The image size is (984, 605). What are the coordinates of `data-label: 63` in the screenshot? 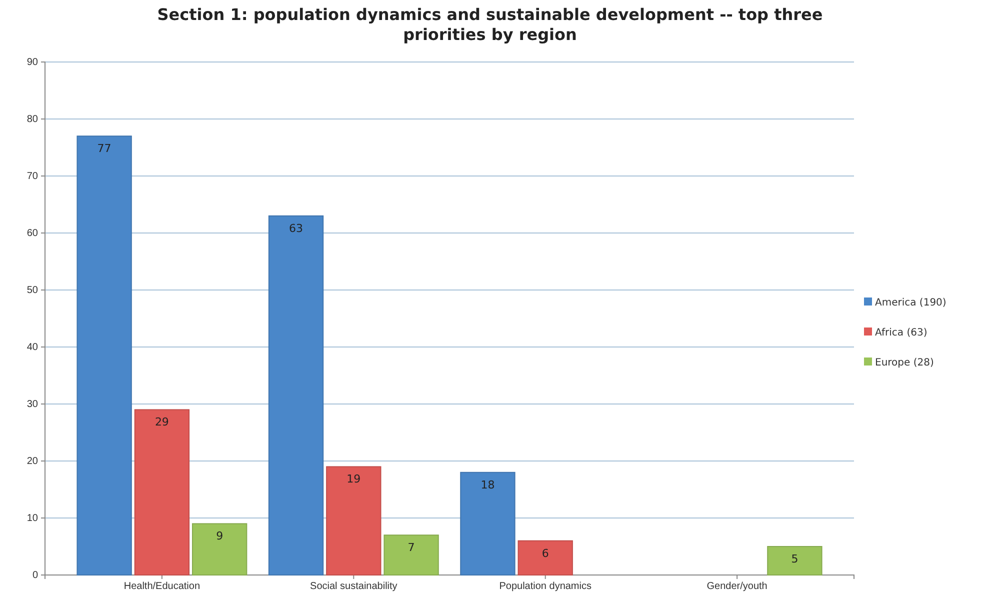 It's located at (296, 228).